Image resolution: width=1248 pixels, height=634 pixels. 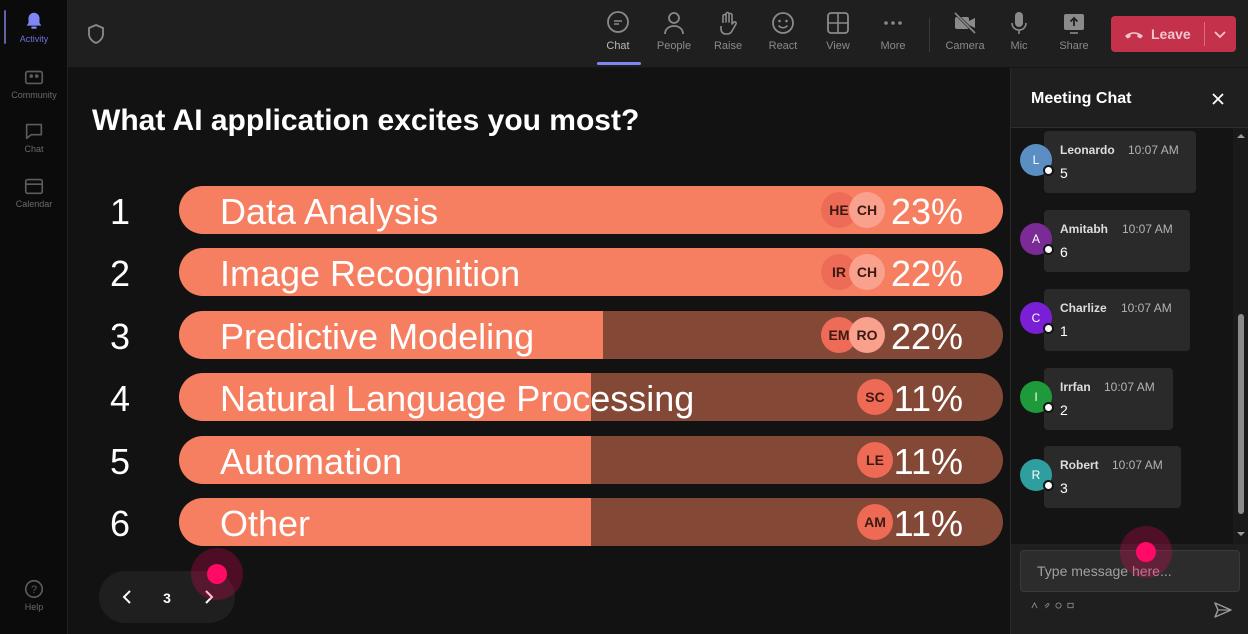 I want to click on chevron-down-icon, so click(x=1220, y=34).